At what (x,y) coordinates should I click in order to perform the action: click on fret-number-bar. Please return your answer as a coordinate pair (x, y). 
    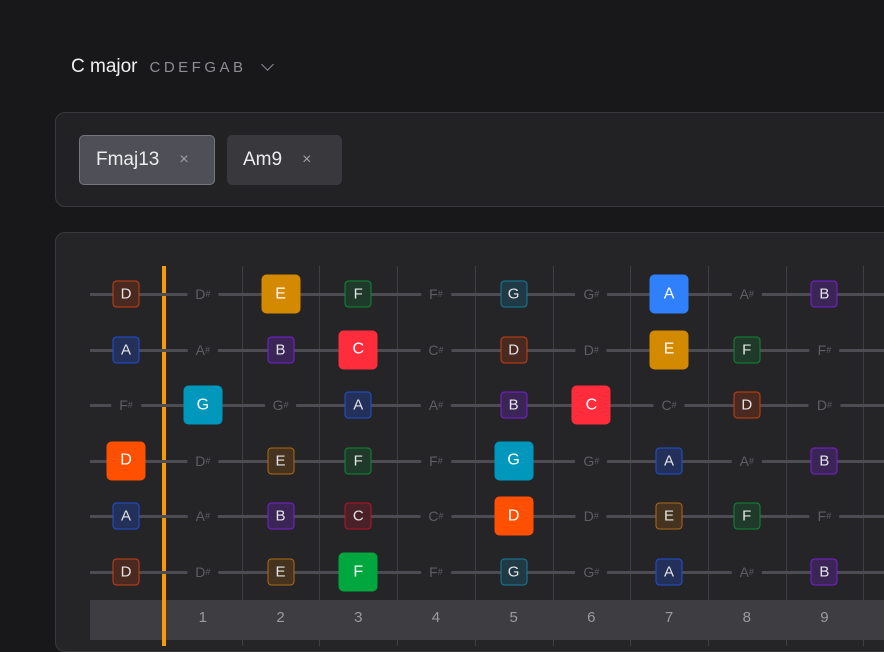
    Looking at the image, I should click on (487, 620).